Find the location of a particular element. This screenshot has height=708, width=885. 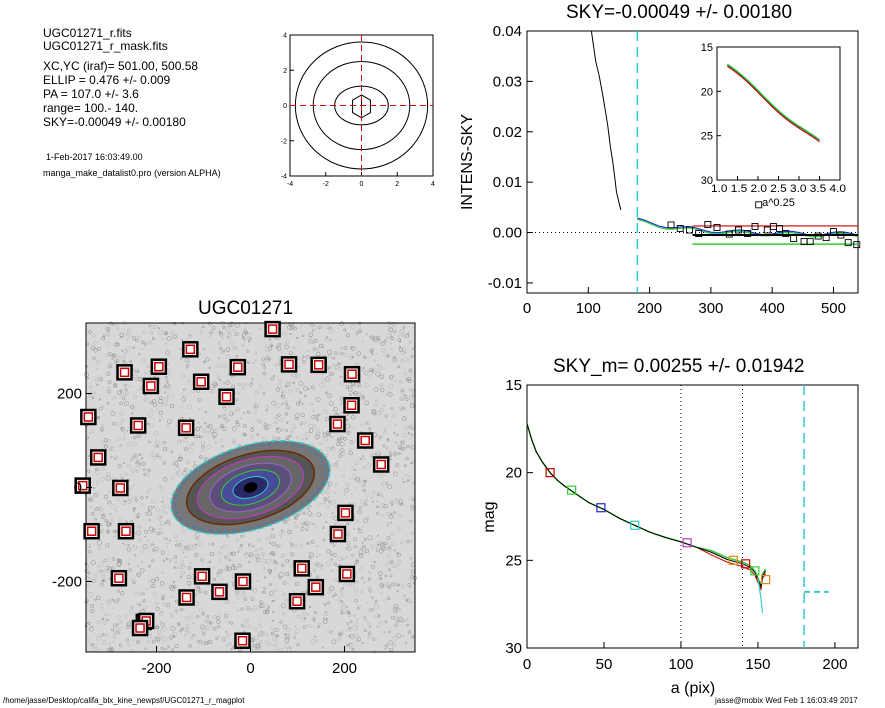

galaxy is located at coordinates (250, 487).